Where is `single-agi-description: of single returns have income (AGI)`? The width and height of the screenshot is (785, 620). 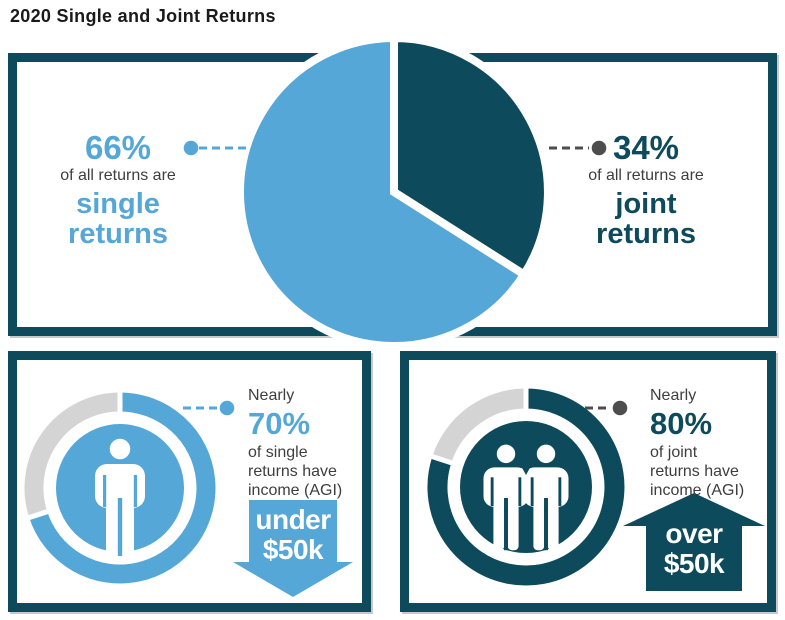
single-agi-description: of single returns have income (AGI) is located at coordinates (295, 471).